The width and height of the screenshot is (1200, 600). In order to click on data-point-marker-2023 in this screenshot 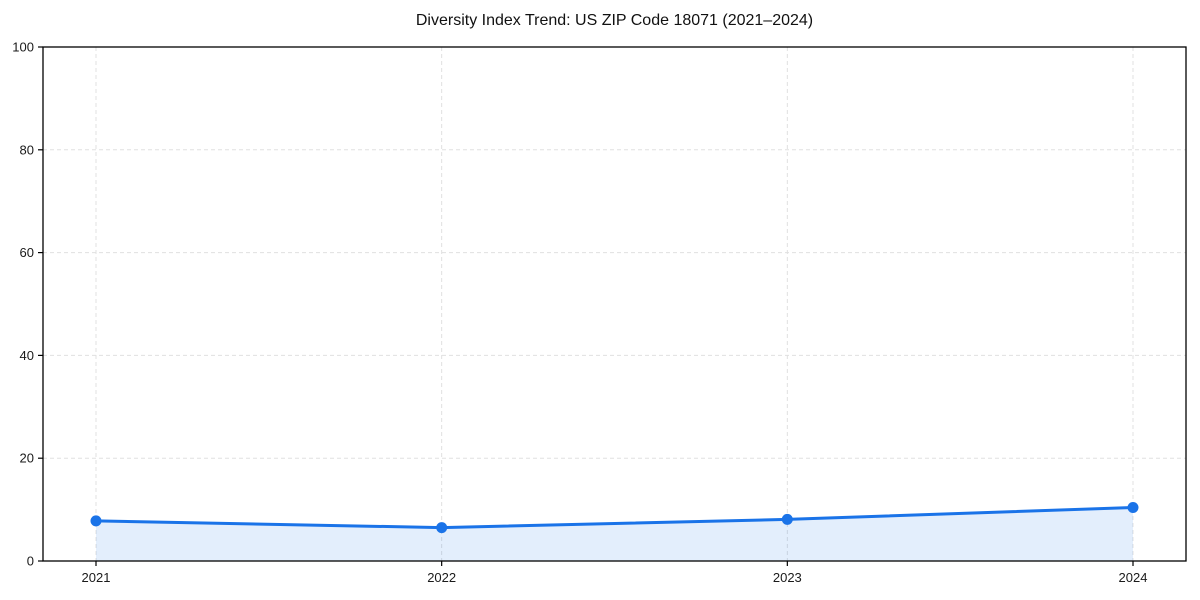, I will do `click(787, 519)`.